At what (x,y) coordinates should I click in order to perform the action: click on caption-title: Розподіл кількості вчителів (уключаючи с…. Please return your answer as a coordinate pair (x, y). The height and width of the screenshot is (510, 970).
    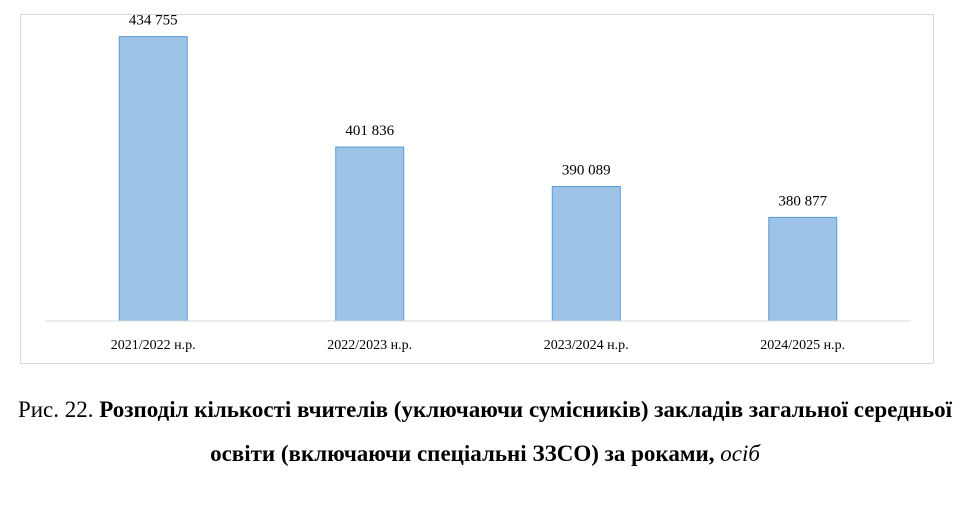
    Looking at the image, I should click on (526, 431).